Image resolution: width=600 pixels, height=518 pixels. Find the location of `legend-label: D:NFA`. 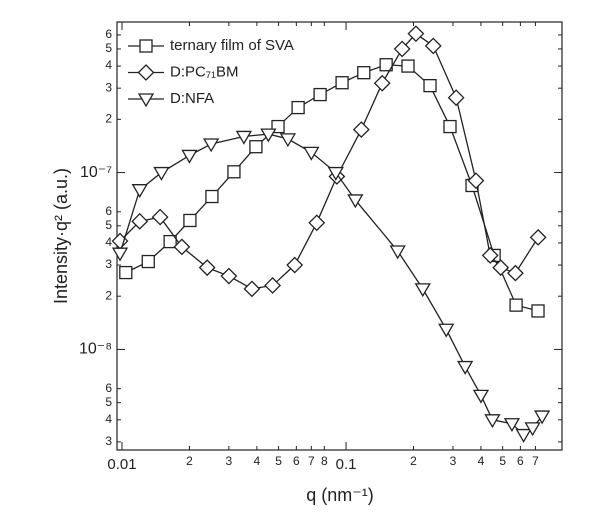

legend-label: D:NFA is located at coordinates (192, 98).